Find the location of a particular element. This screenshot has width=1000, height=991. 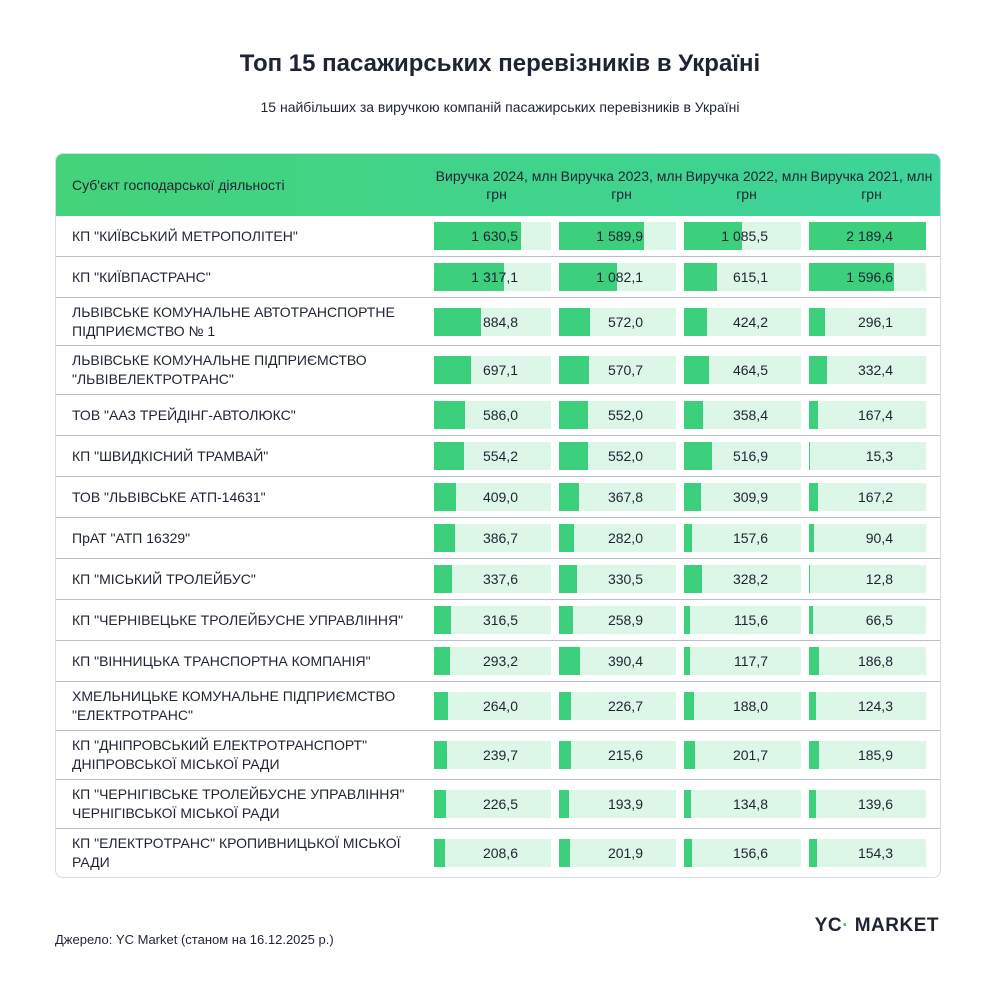

bar-cell: 570,7 is located at coordinates (617, 370).